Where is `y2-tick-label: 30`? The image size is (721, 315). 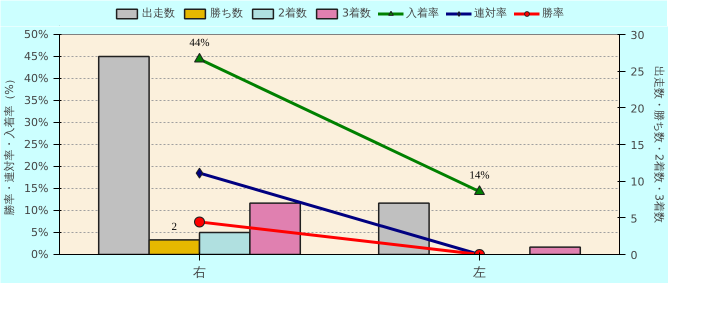 y2-tick-label: 30 is located at coordinates (637, 35).